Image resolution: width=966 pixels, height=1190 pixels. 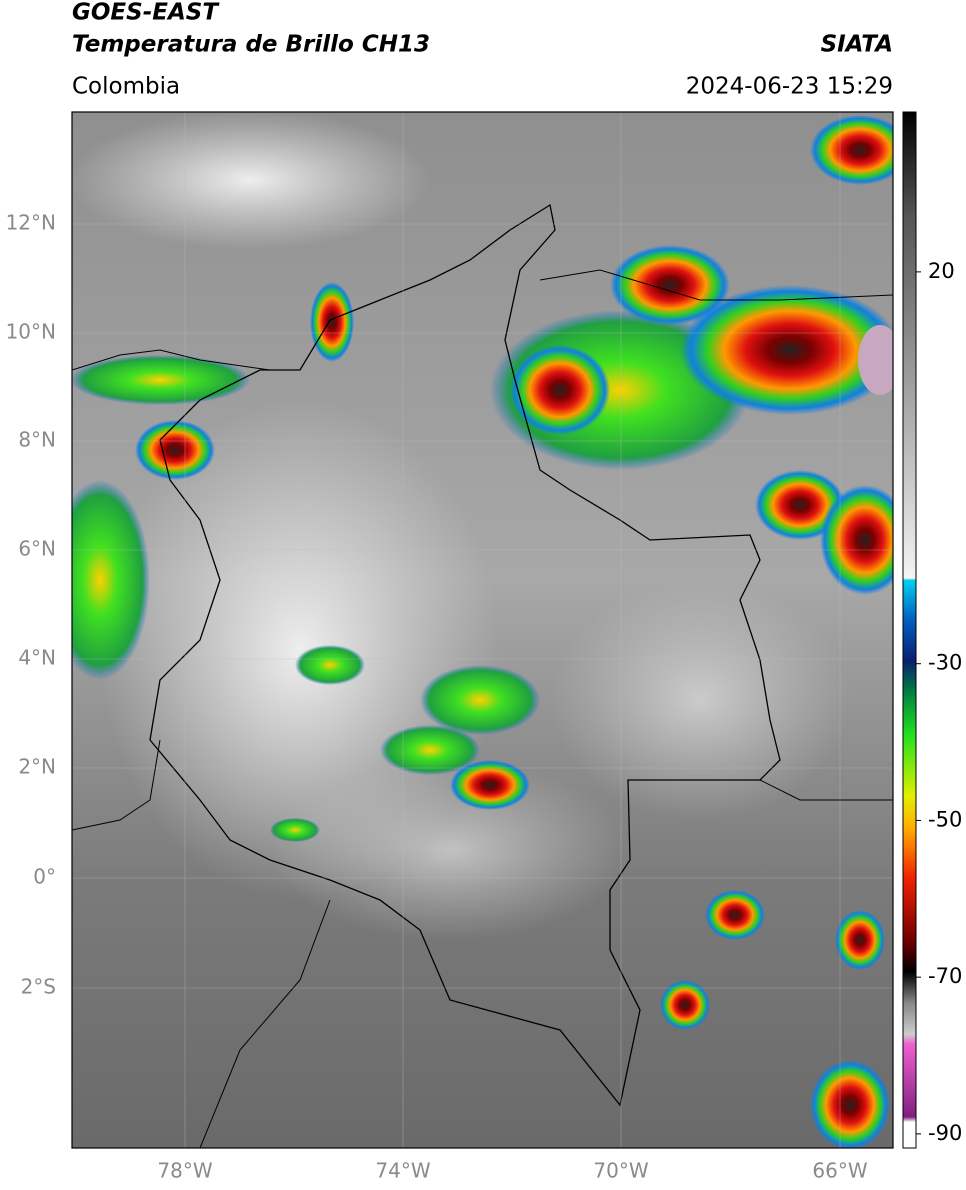 What do you see at coordinates (38, 987) in the screenshot?
I see `lat-label: 2°S` at bounding box center [38, 987].